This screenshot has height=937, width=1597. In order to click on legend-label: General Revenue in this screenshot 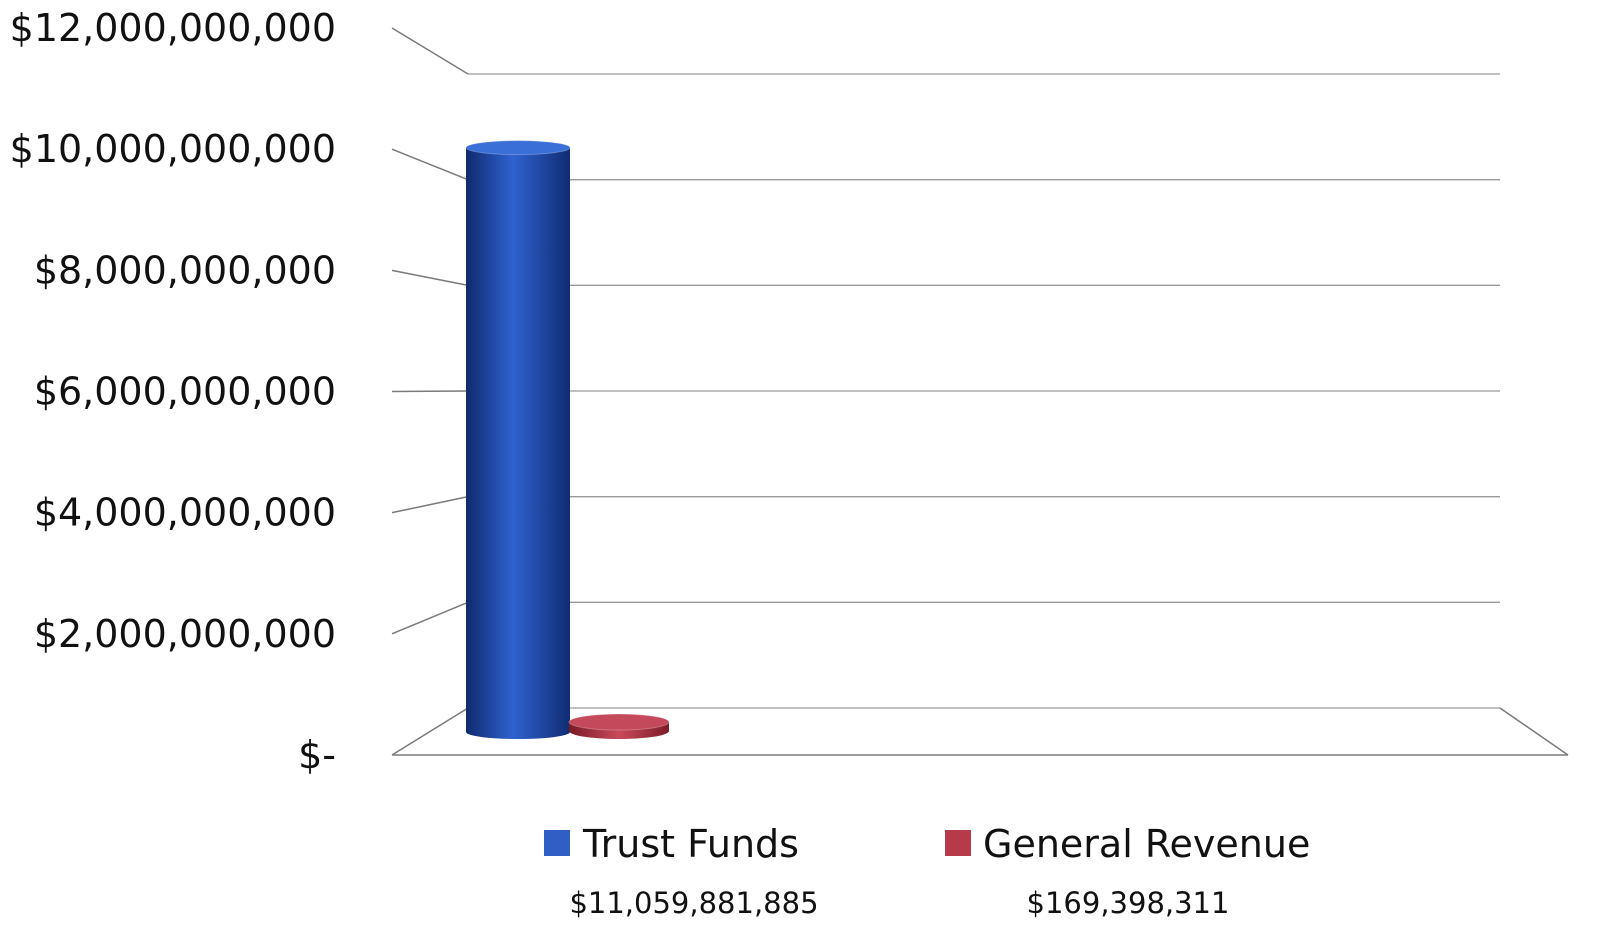, I will do `click(1146, 844)`.